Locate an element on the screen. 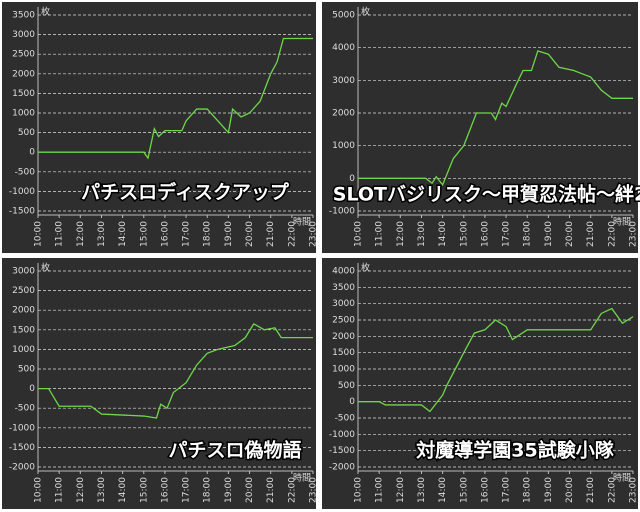 The image size is (640, 512). y-tick-label: 5000 is located at coordinates (343, 16).